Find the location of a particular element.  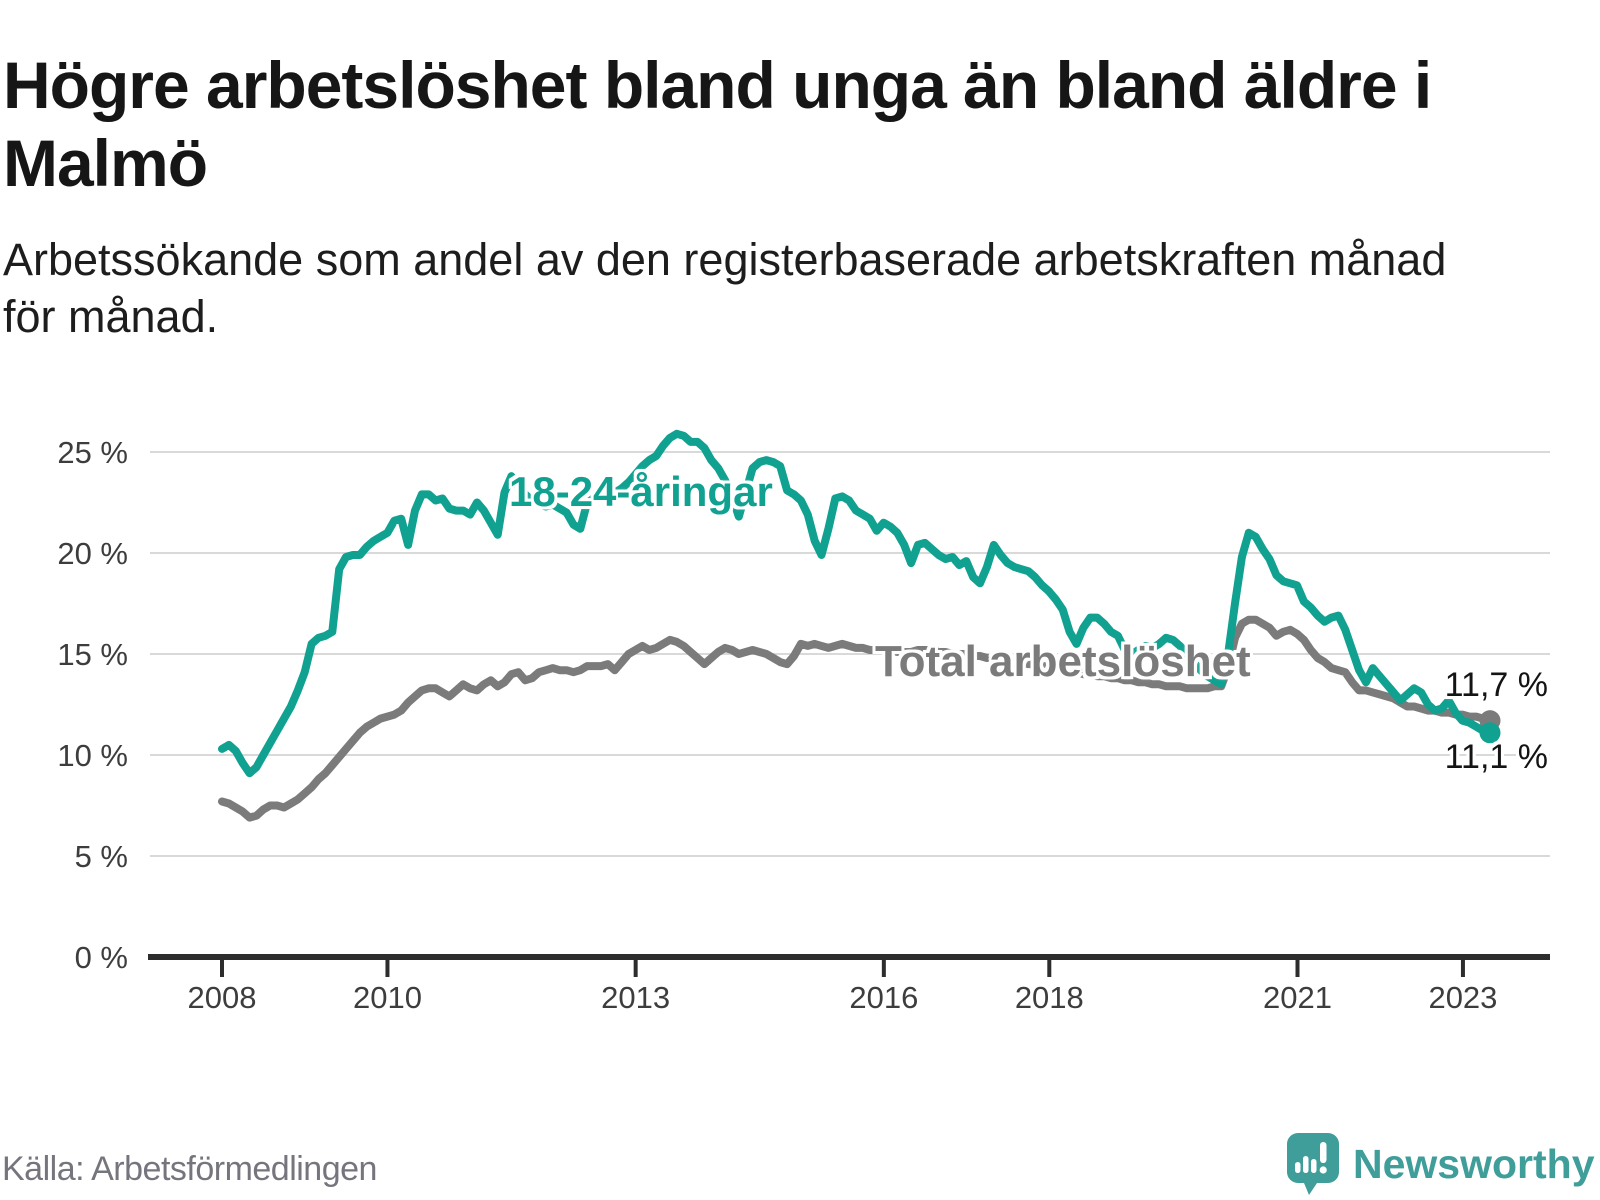

x-axis-label: 2010 is located at coordinates (387, 997).